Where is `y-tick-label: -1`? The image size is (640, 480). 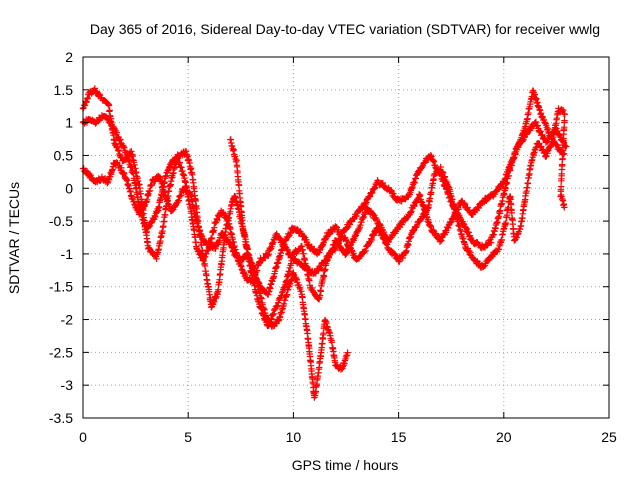
y-tick-label: -1 is located at coordinates (67, 254).